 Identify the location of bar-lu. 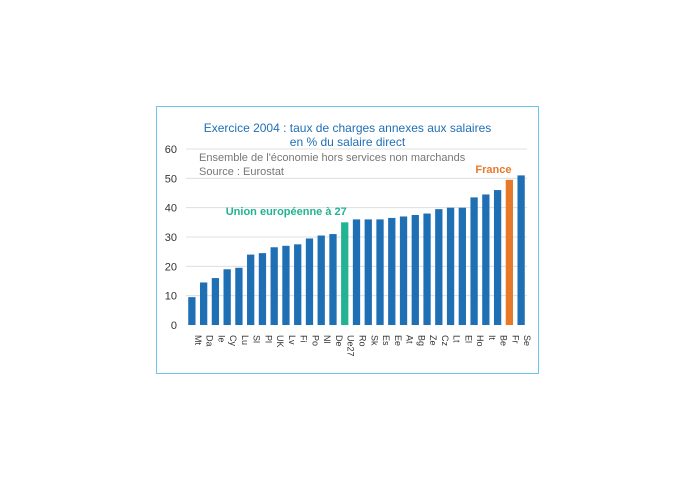
(239, 296).